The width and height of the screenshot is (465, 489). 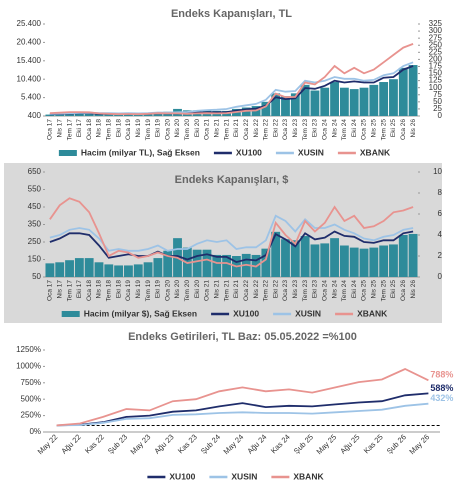 What do you see at coordinates (35, 431) in the screenshot?
I see `y-tick-label: 0%` at bounding box center [35, 431].